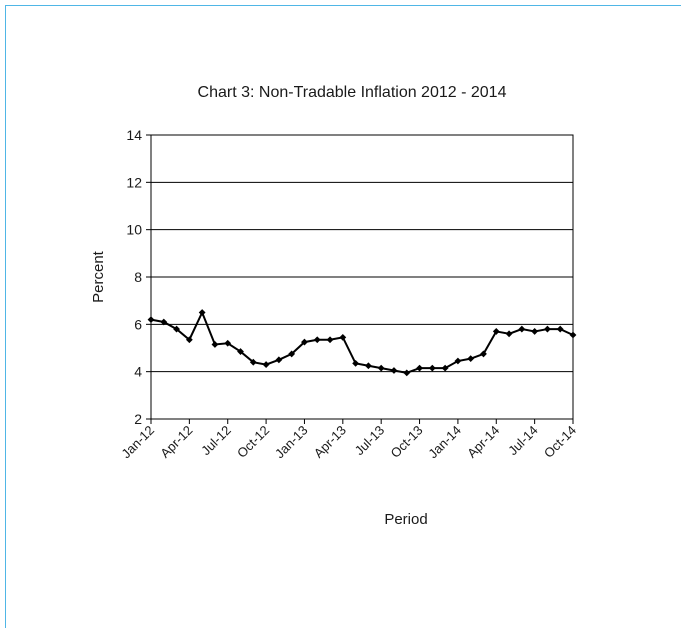  What do you see at coordinates (138, 277) in the screenshot?
I see `y-tick-label: 8` at bounding box center [138, 277].